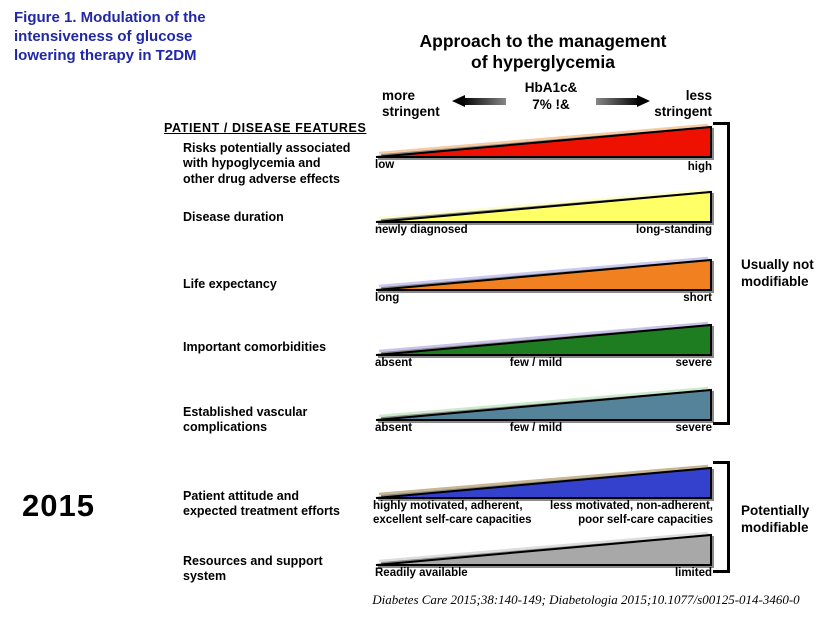 The image size is (832, 630). Describe the element at coordinates (543, 403) in the screenshot. I see `triangle-vascular-complications` at that location.